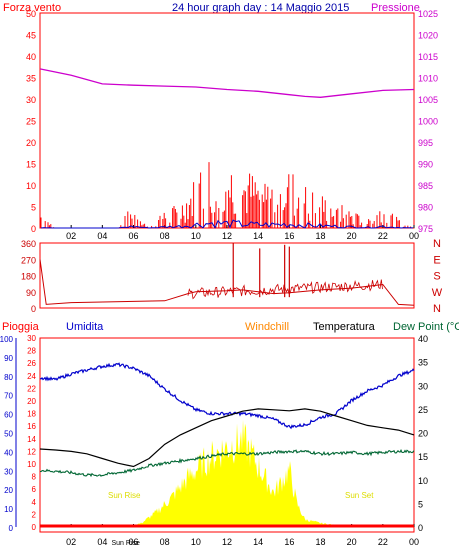  I want to click on pressure-tick-label: 985, so click(425, 186).